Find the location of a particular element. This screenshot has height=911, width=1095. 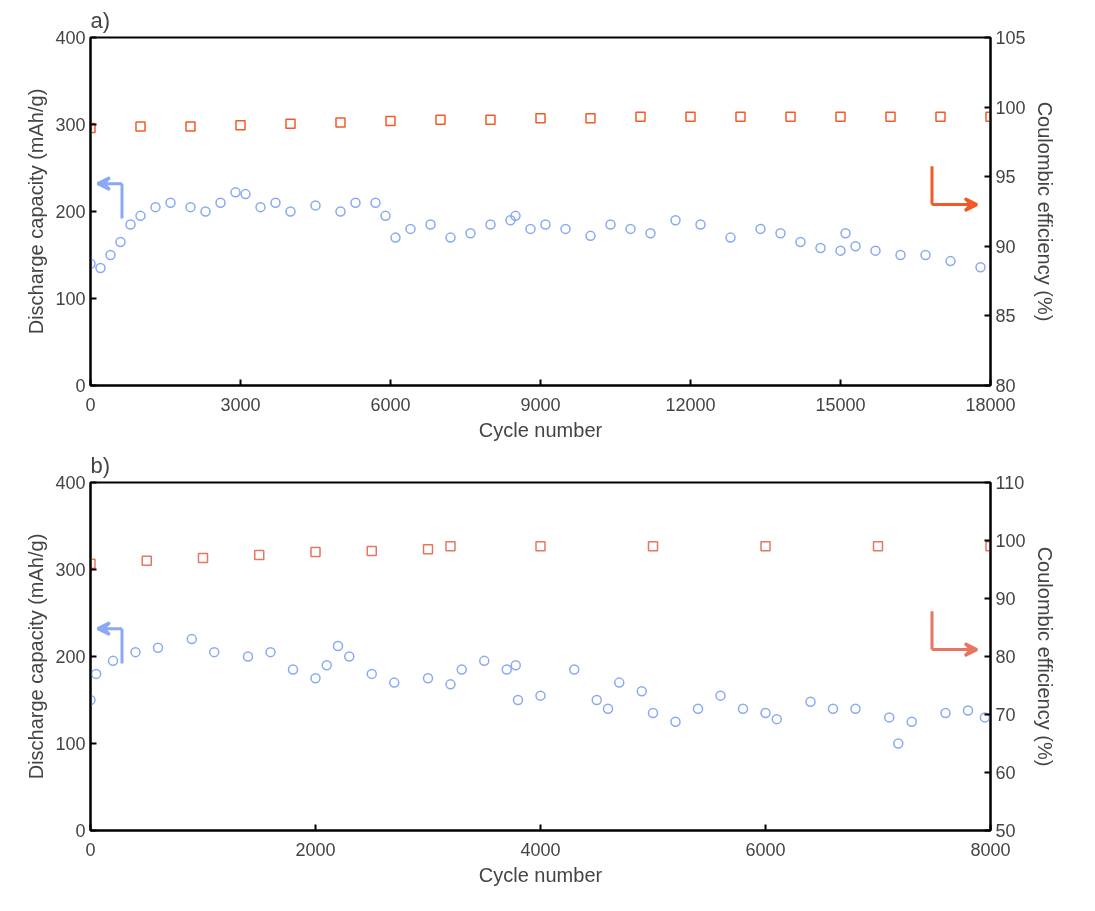

chart-title: b) is located at coordinates (100, 465).